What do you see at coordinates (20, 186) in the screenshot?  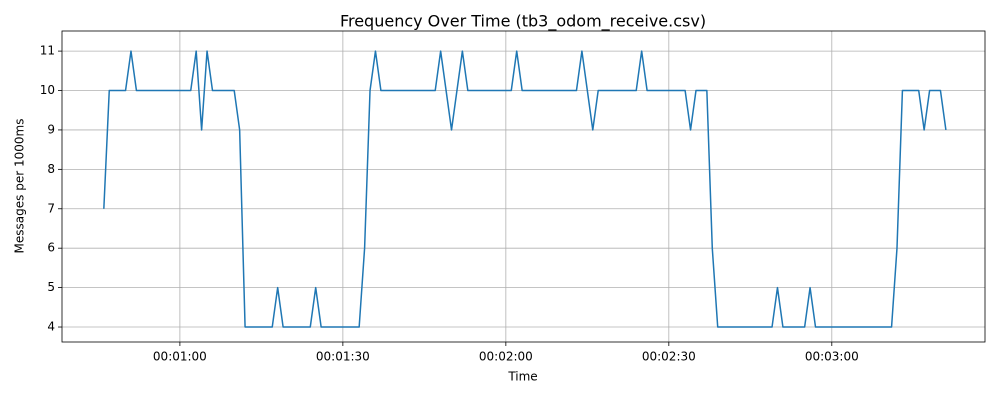 I see `y-axis-label: Messages per 1000ms` at bounding box center [20, 186].